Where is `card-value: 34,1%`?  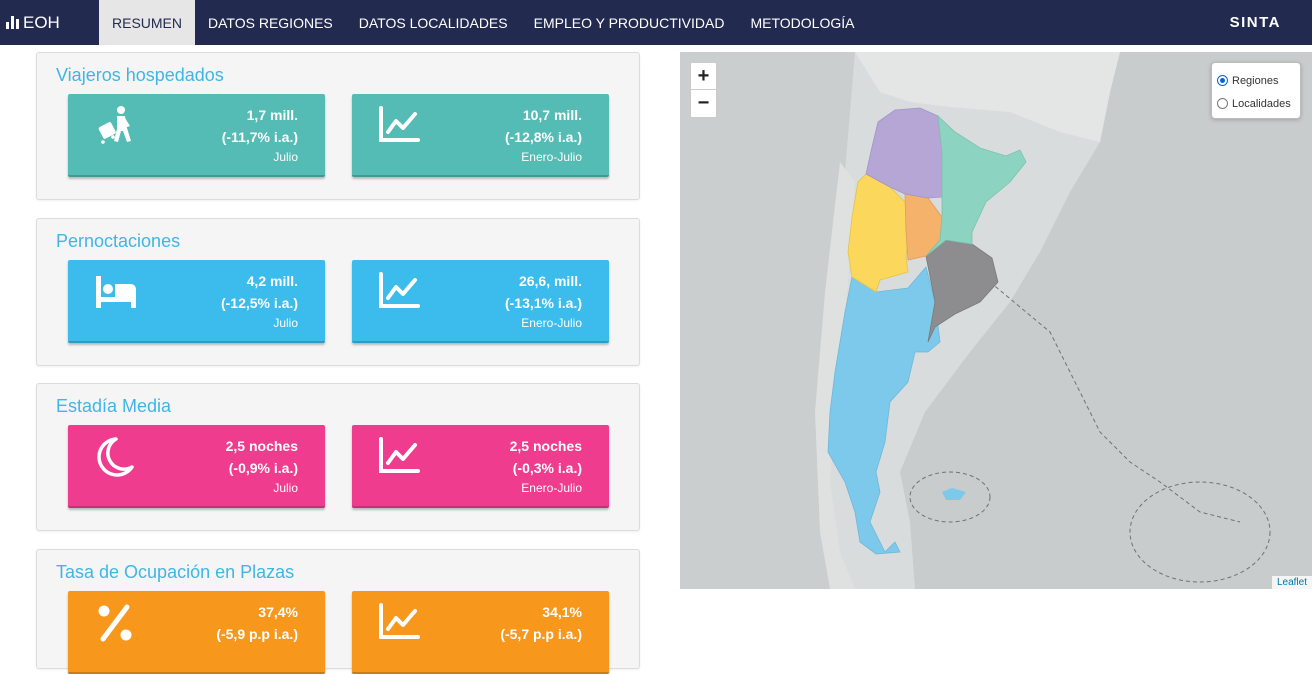
card-value: 34,1% is located at coordinates (562, 612).